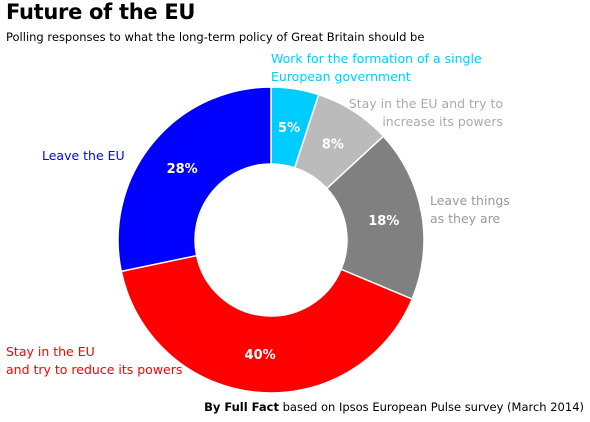 The width and height of the screenshot is (590, 422). I want to click on label-line: as they are, so click(465, 218).